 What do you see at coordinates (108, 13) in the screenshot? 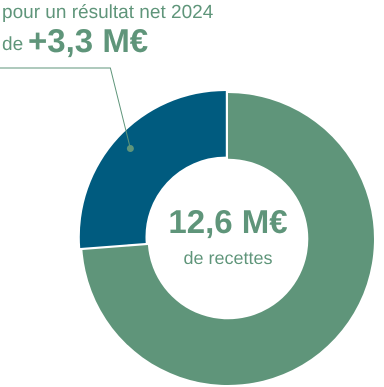
I see `text: pour un résultat net 2024` at bounding box center [108, 13].